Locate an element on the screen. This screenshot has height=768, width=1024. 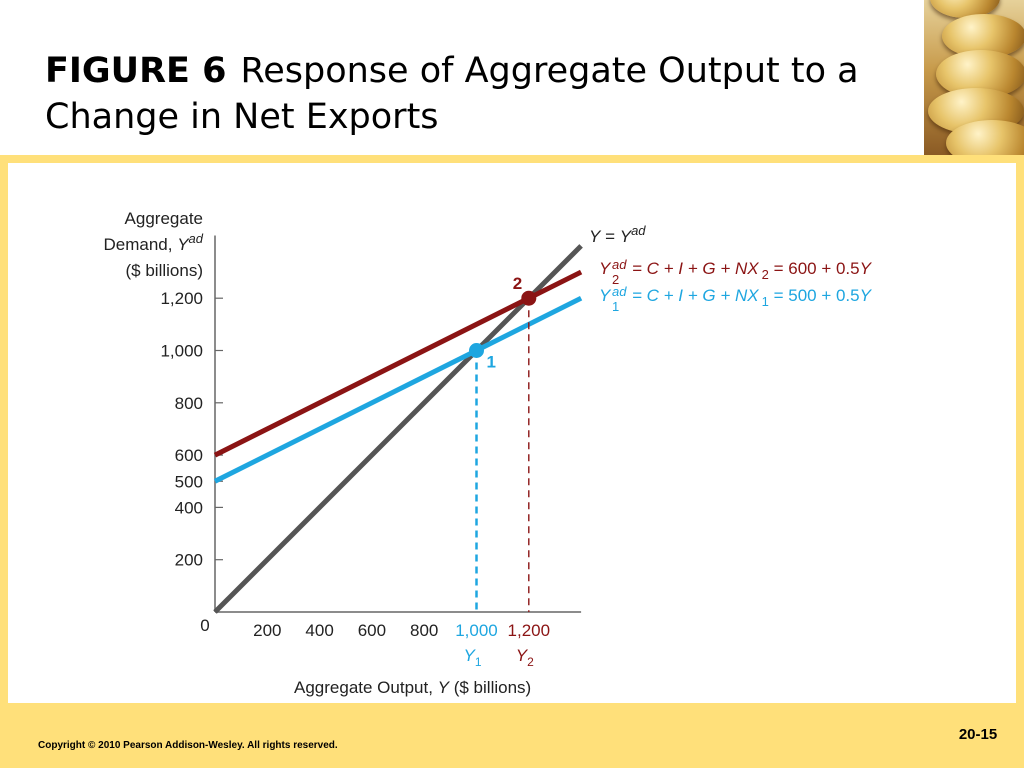
x-tick-label: 800 is located at coordinates (424, 630).